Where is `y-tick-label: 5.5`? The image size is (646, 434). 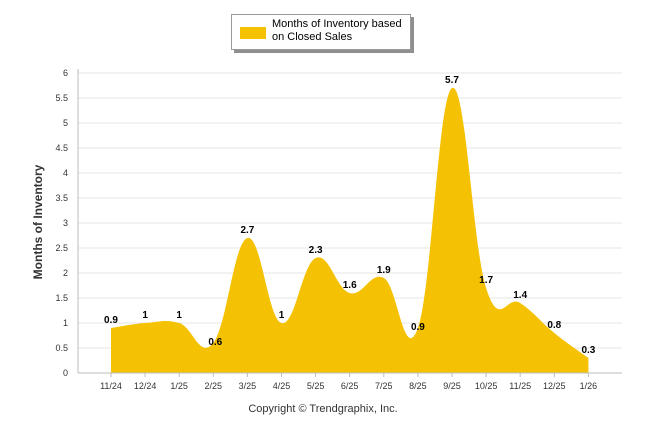
y-tick-label: 5.5 is located at coordinates (61, 98).